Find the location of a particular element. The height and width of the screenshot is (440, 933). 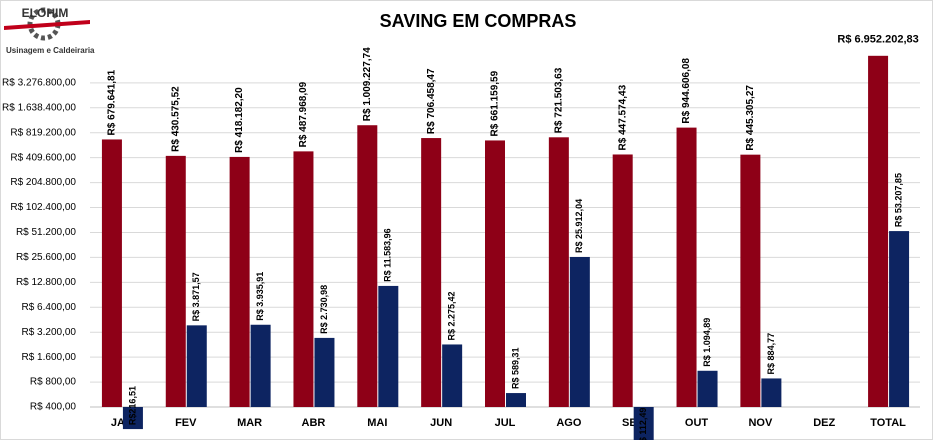

y-tick-label: R$ 800,00 is located at coordinates (53, 382).